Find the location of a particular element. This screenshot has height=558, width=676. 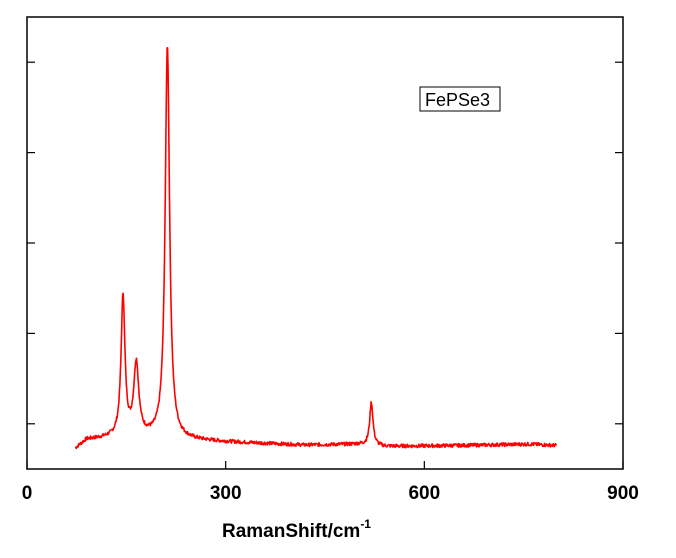

x-axis-ticks: 0 300 600 900 is located at coordinates (330, 482).